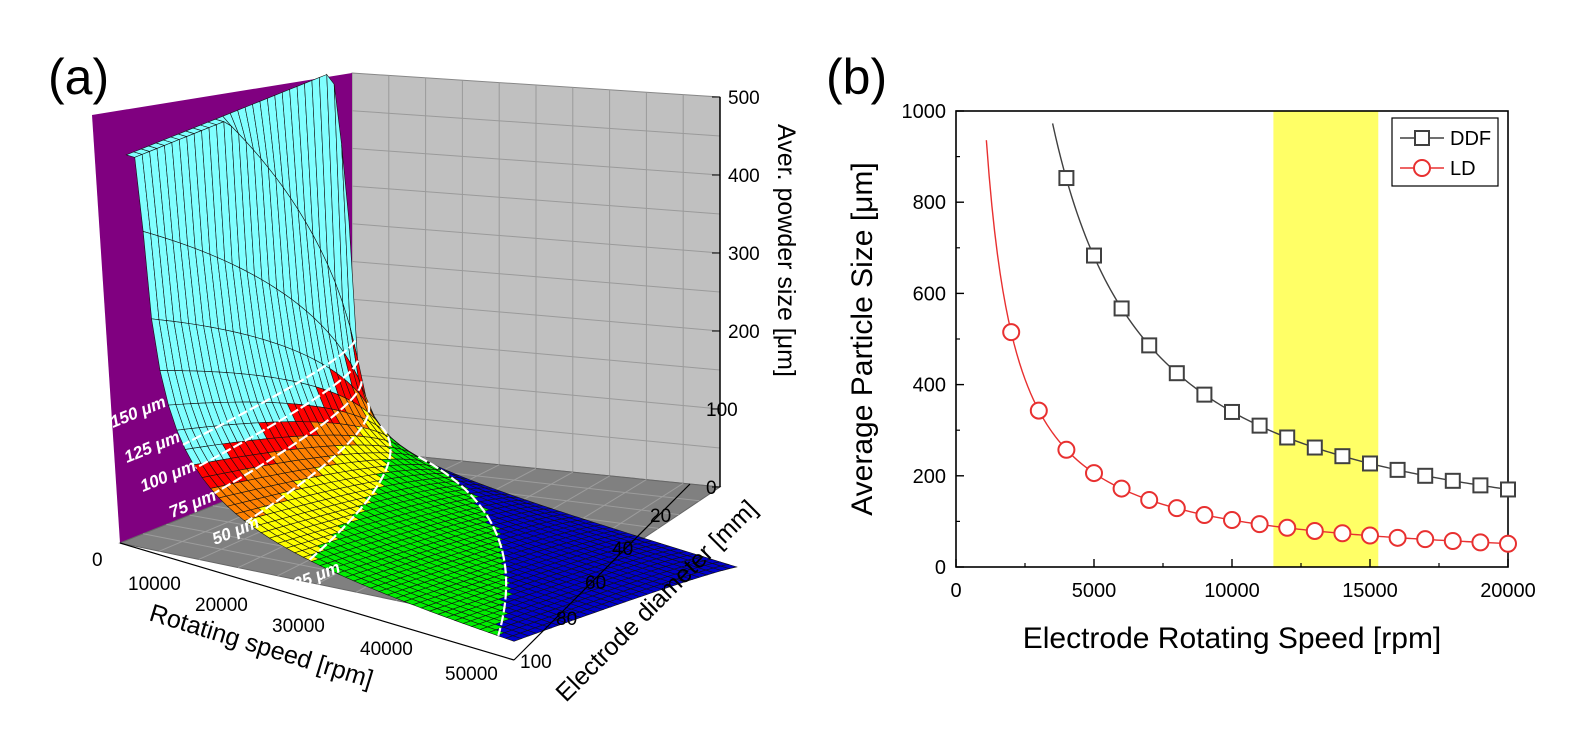  Describe the element at coordinates (744, 254) in the screenshot. I see `z-tick-label-300: 300` at that location.